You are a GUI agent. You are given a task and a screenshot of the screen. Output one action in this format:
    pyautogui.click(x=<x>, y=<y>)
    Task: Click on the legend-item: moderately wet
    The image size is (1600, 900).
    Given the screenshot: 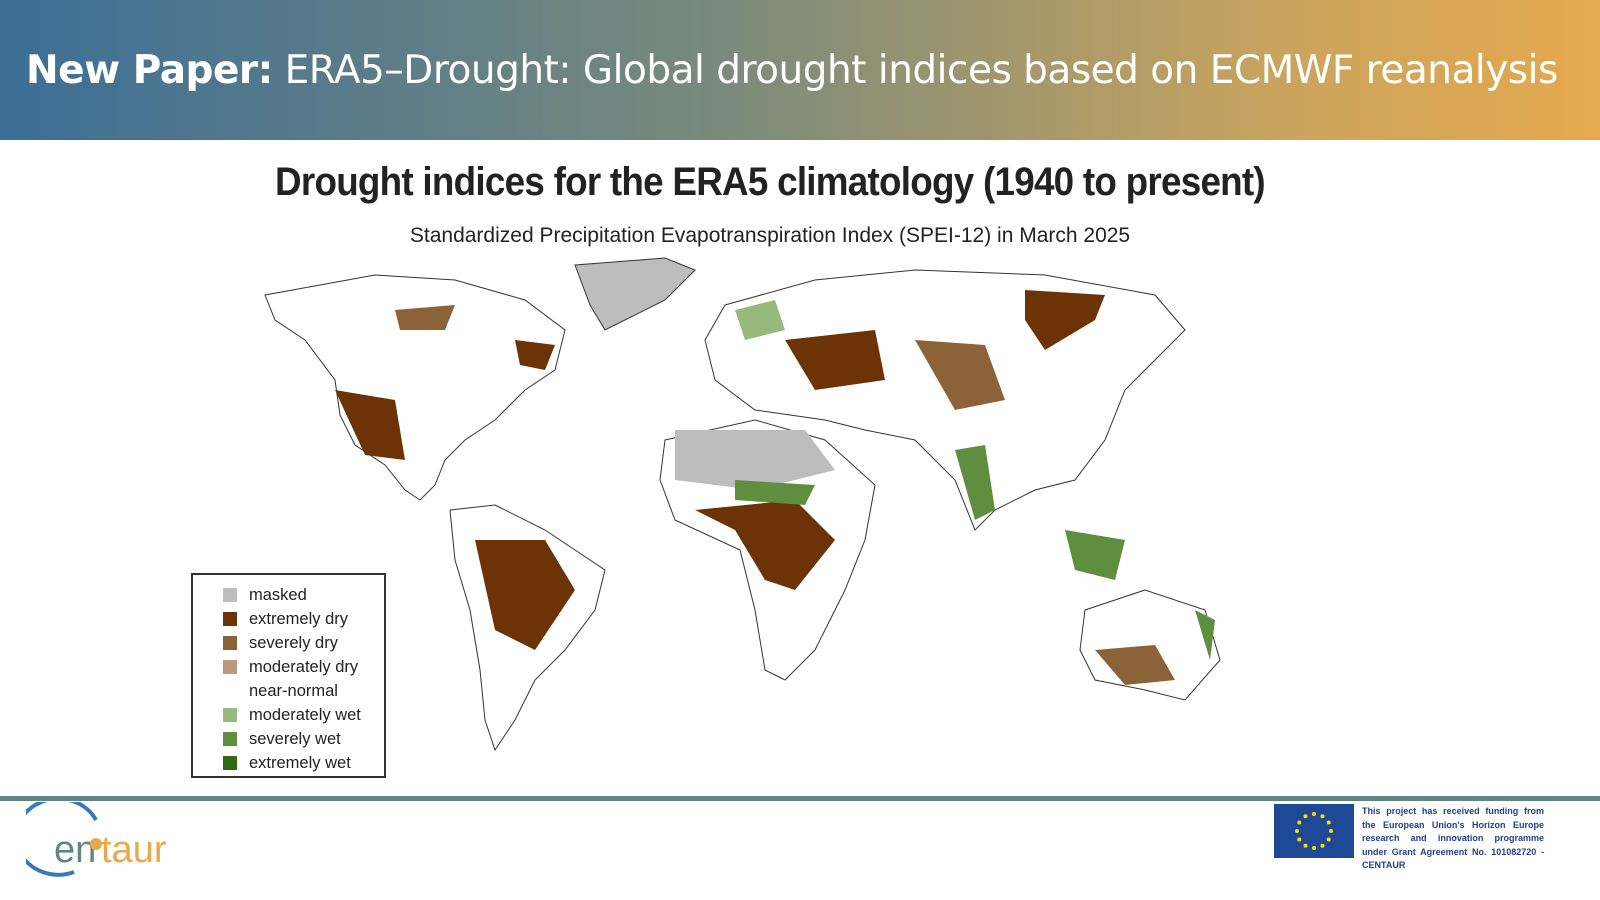 What is the action you would take?
    pyautogui.click(x=303, y=715)
    